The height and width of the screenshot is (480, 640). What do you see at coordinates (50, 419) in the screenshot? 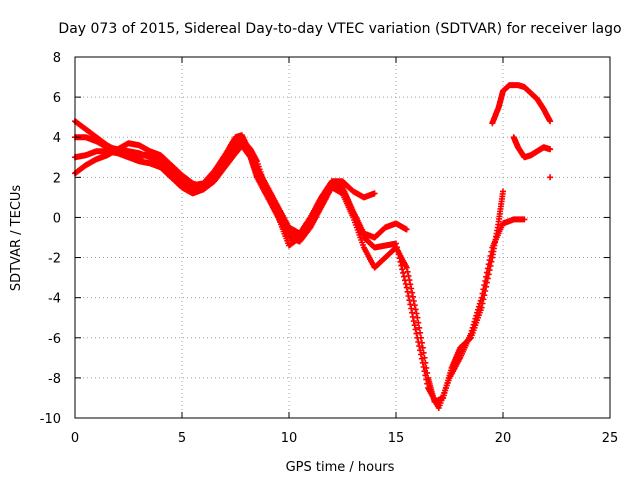
I see `y-tick-label: -10` at bounding box center [50, 419].